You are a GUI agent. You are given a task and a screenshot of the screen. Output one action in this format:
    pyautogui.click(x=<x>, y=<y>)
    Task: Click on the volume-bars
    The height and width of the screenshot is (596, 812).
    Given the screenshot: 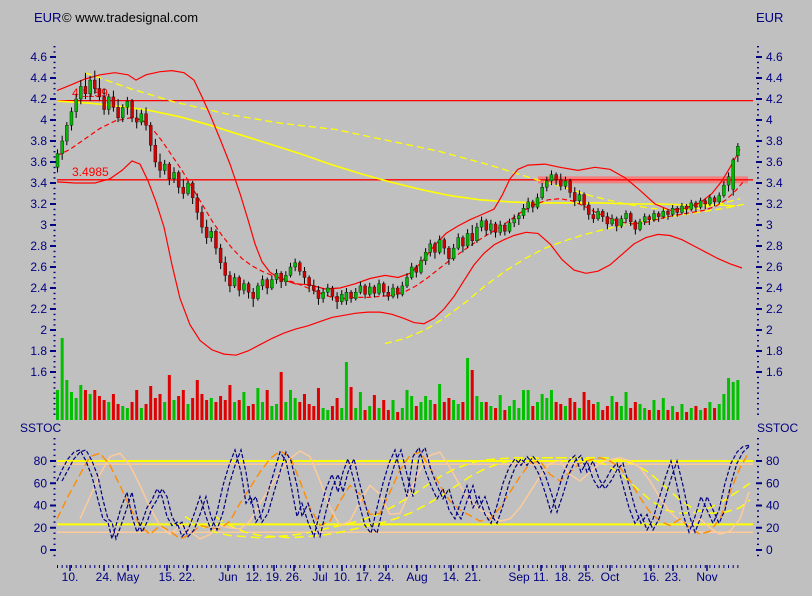 What is the action you would take?
    pyautogui.click(x=398, y=379)
    